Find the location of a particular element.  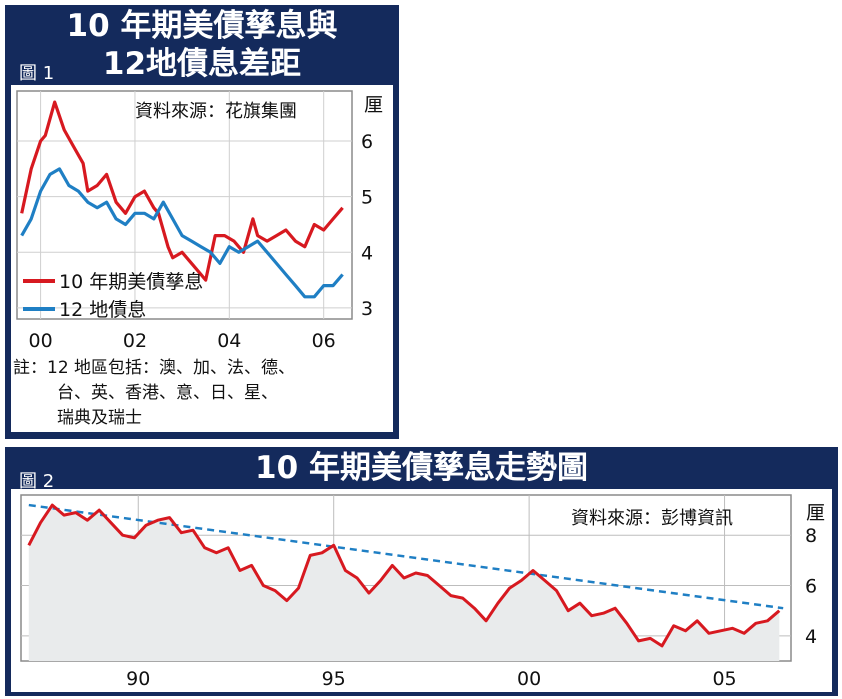

figure1-y-tick: 5 is located at coordinates (367, 198).